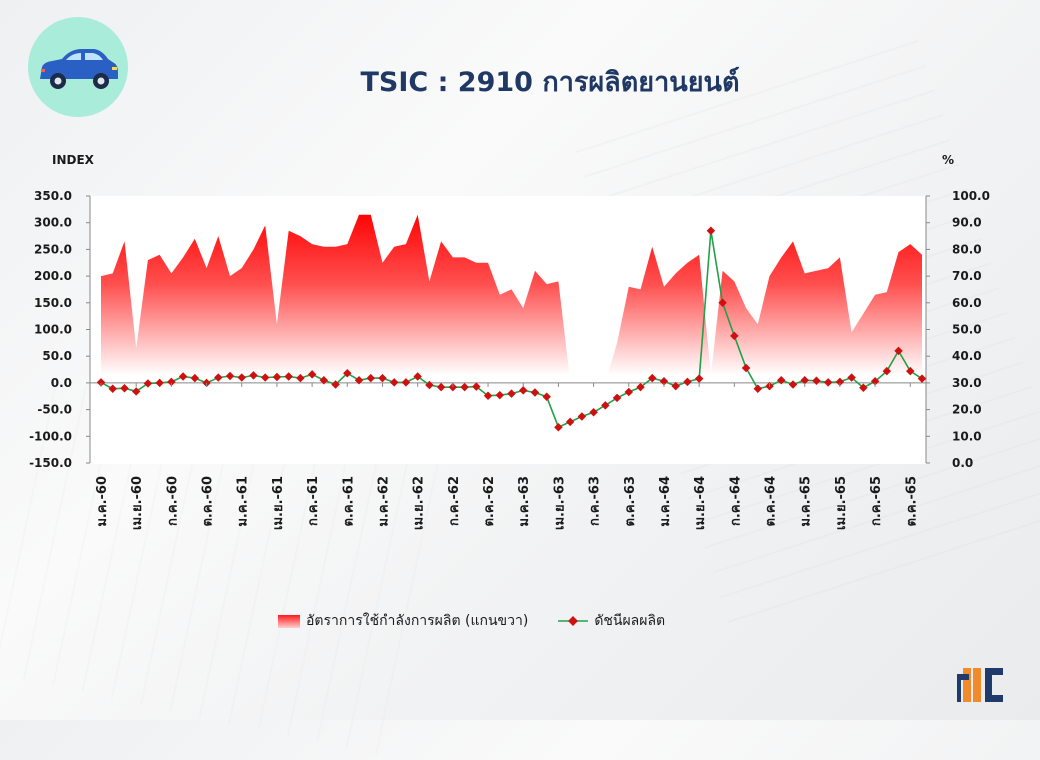  I want to click on x-tick-label: เม.ย.-63, so click(559, 503).